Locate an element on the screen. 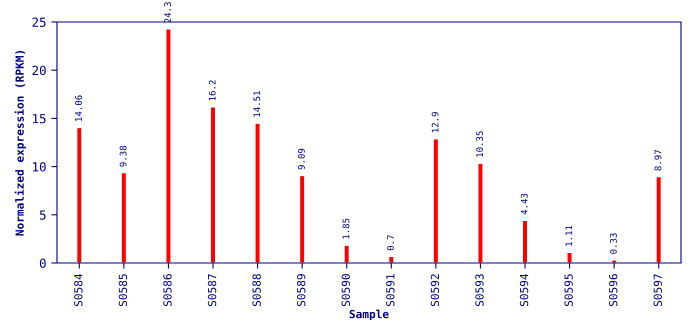  text: 1.11 is located at coordinates (569, 236).